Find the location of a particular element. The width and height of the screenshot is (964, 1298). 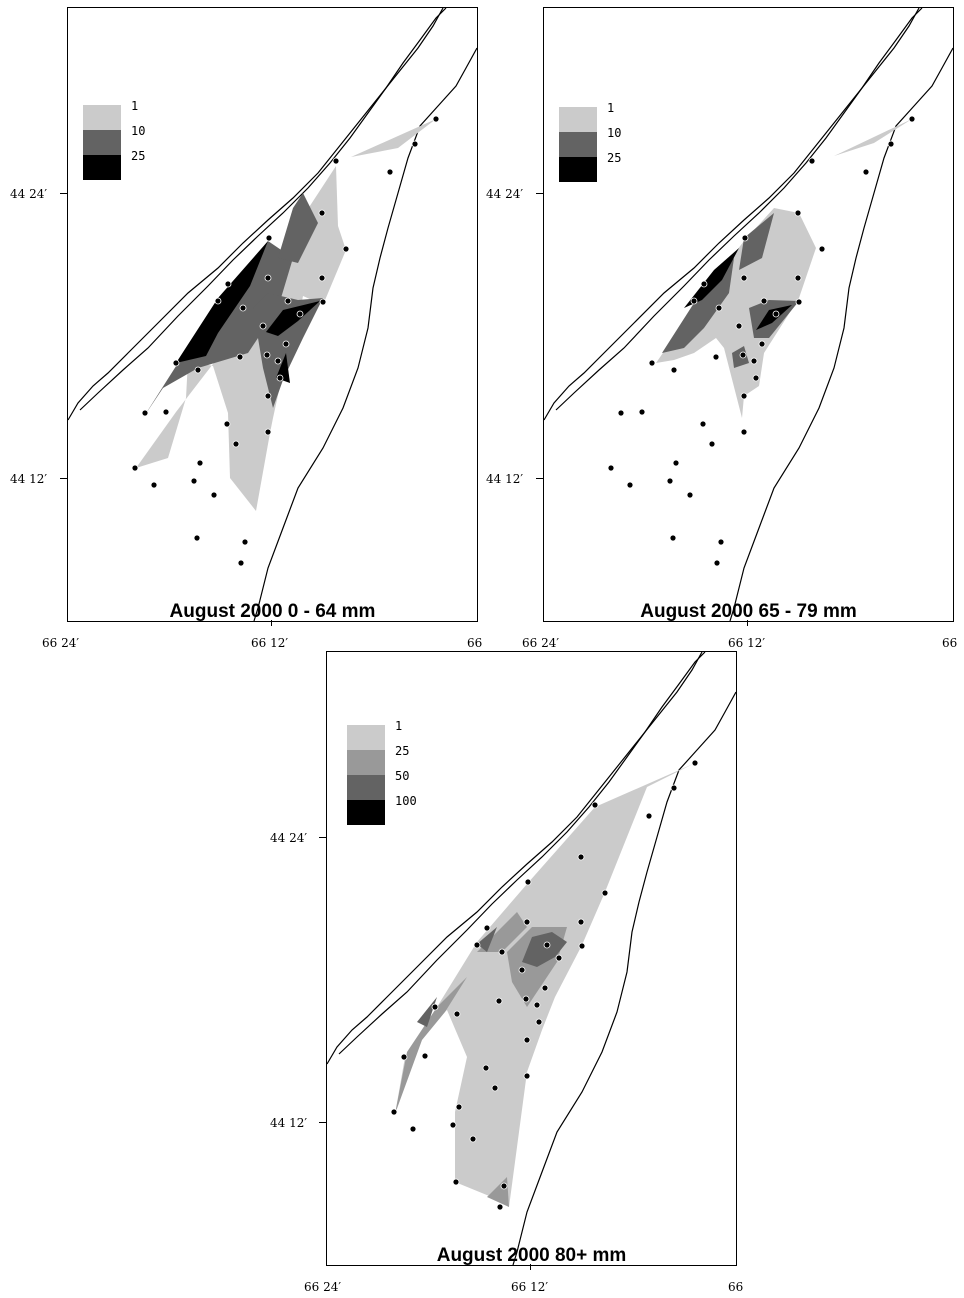

legend-label: 100 is located at coordinates (406, 801).